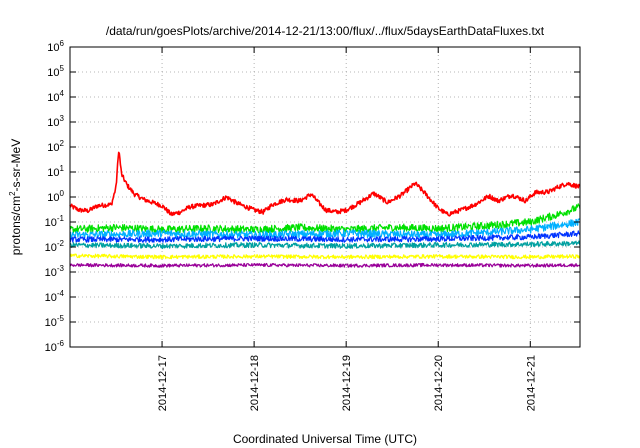 The width and height of the screenshot is (640, 448). Describe the element at coordinates (55, 246) in the screenshot. I see `y-tick-label: 10⁻²` at that location.